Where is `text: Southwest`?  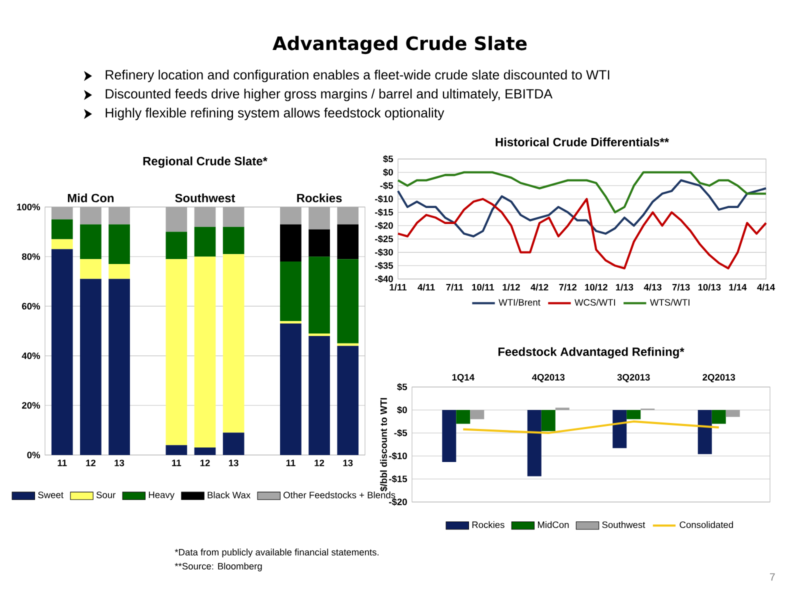
text: Southwest is located at coordinates (205, 198).